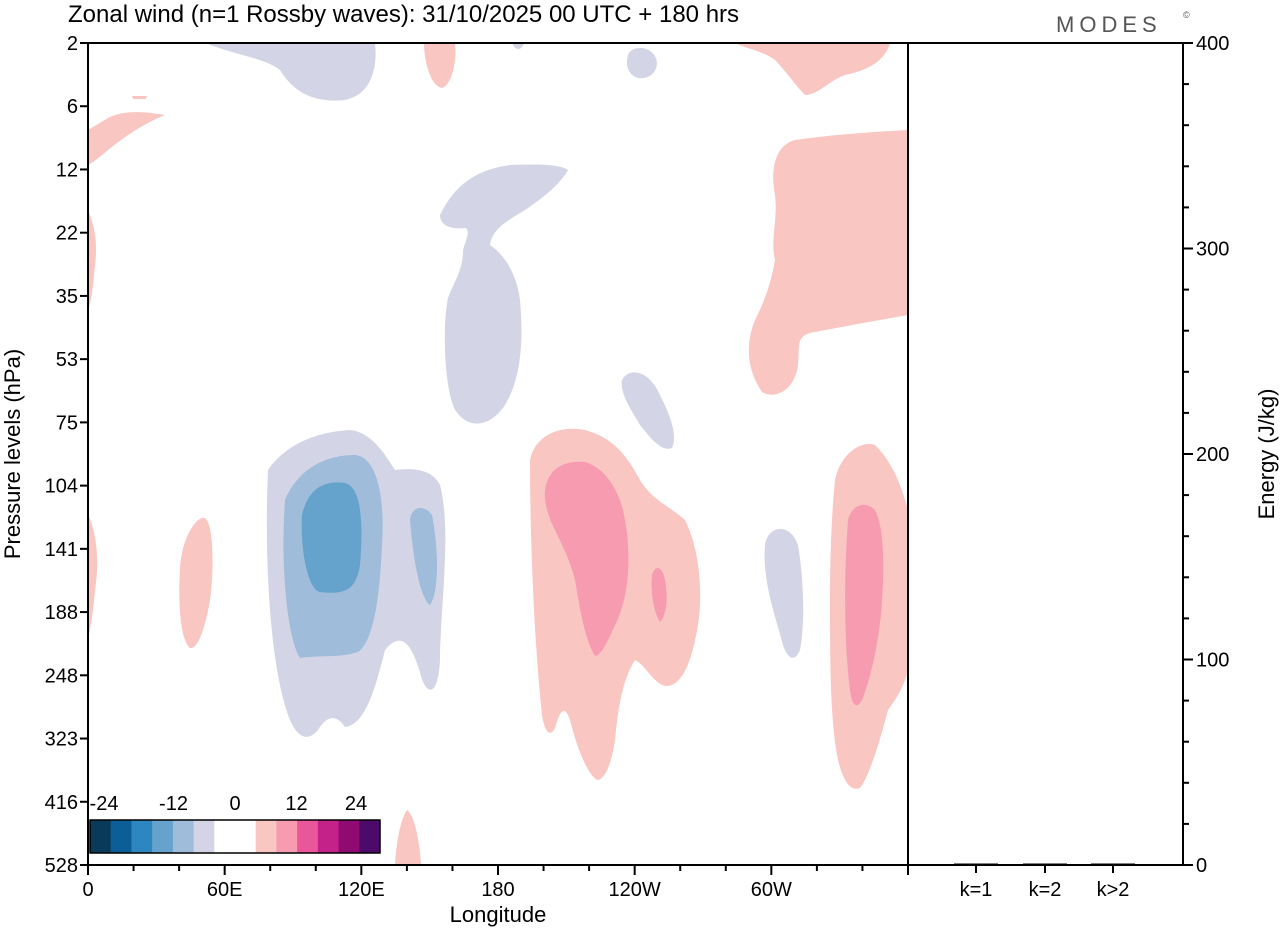 The height and width of the screenshot is (930, 1280). I want to click on colorbar-label: -24, so click(104, 804).